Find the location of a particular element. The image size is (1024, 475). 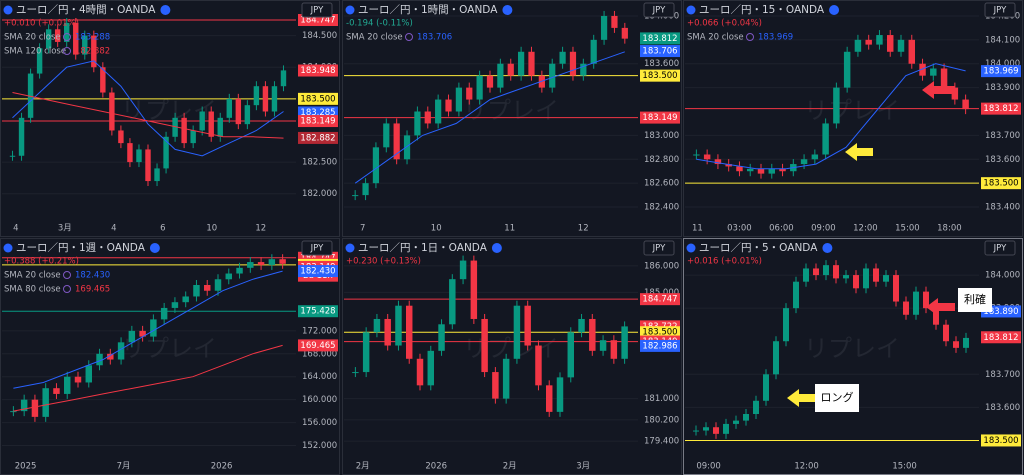

chart-title: ユーロ／円・4時間・OANDA is located at coordinates (86, 10).